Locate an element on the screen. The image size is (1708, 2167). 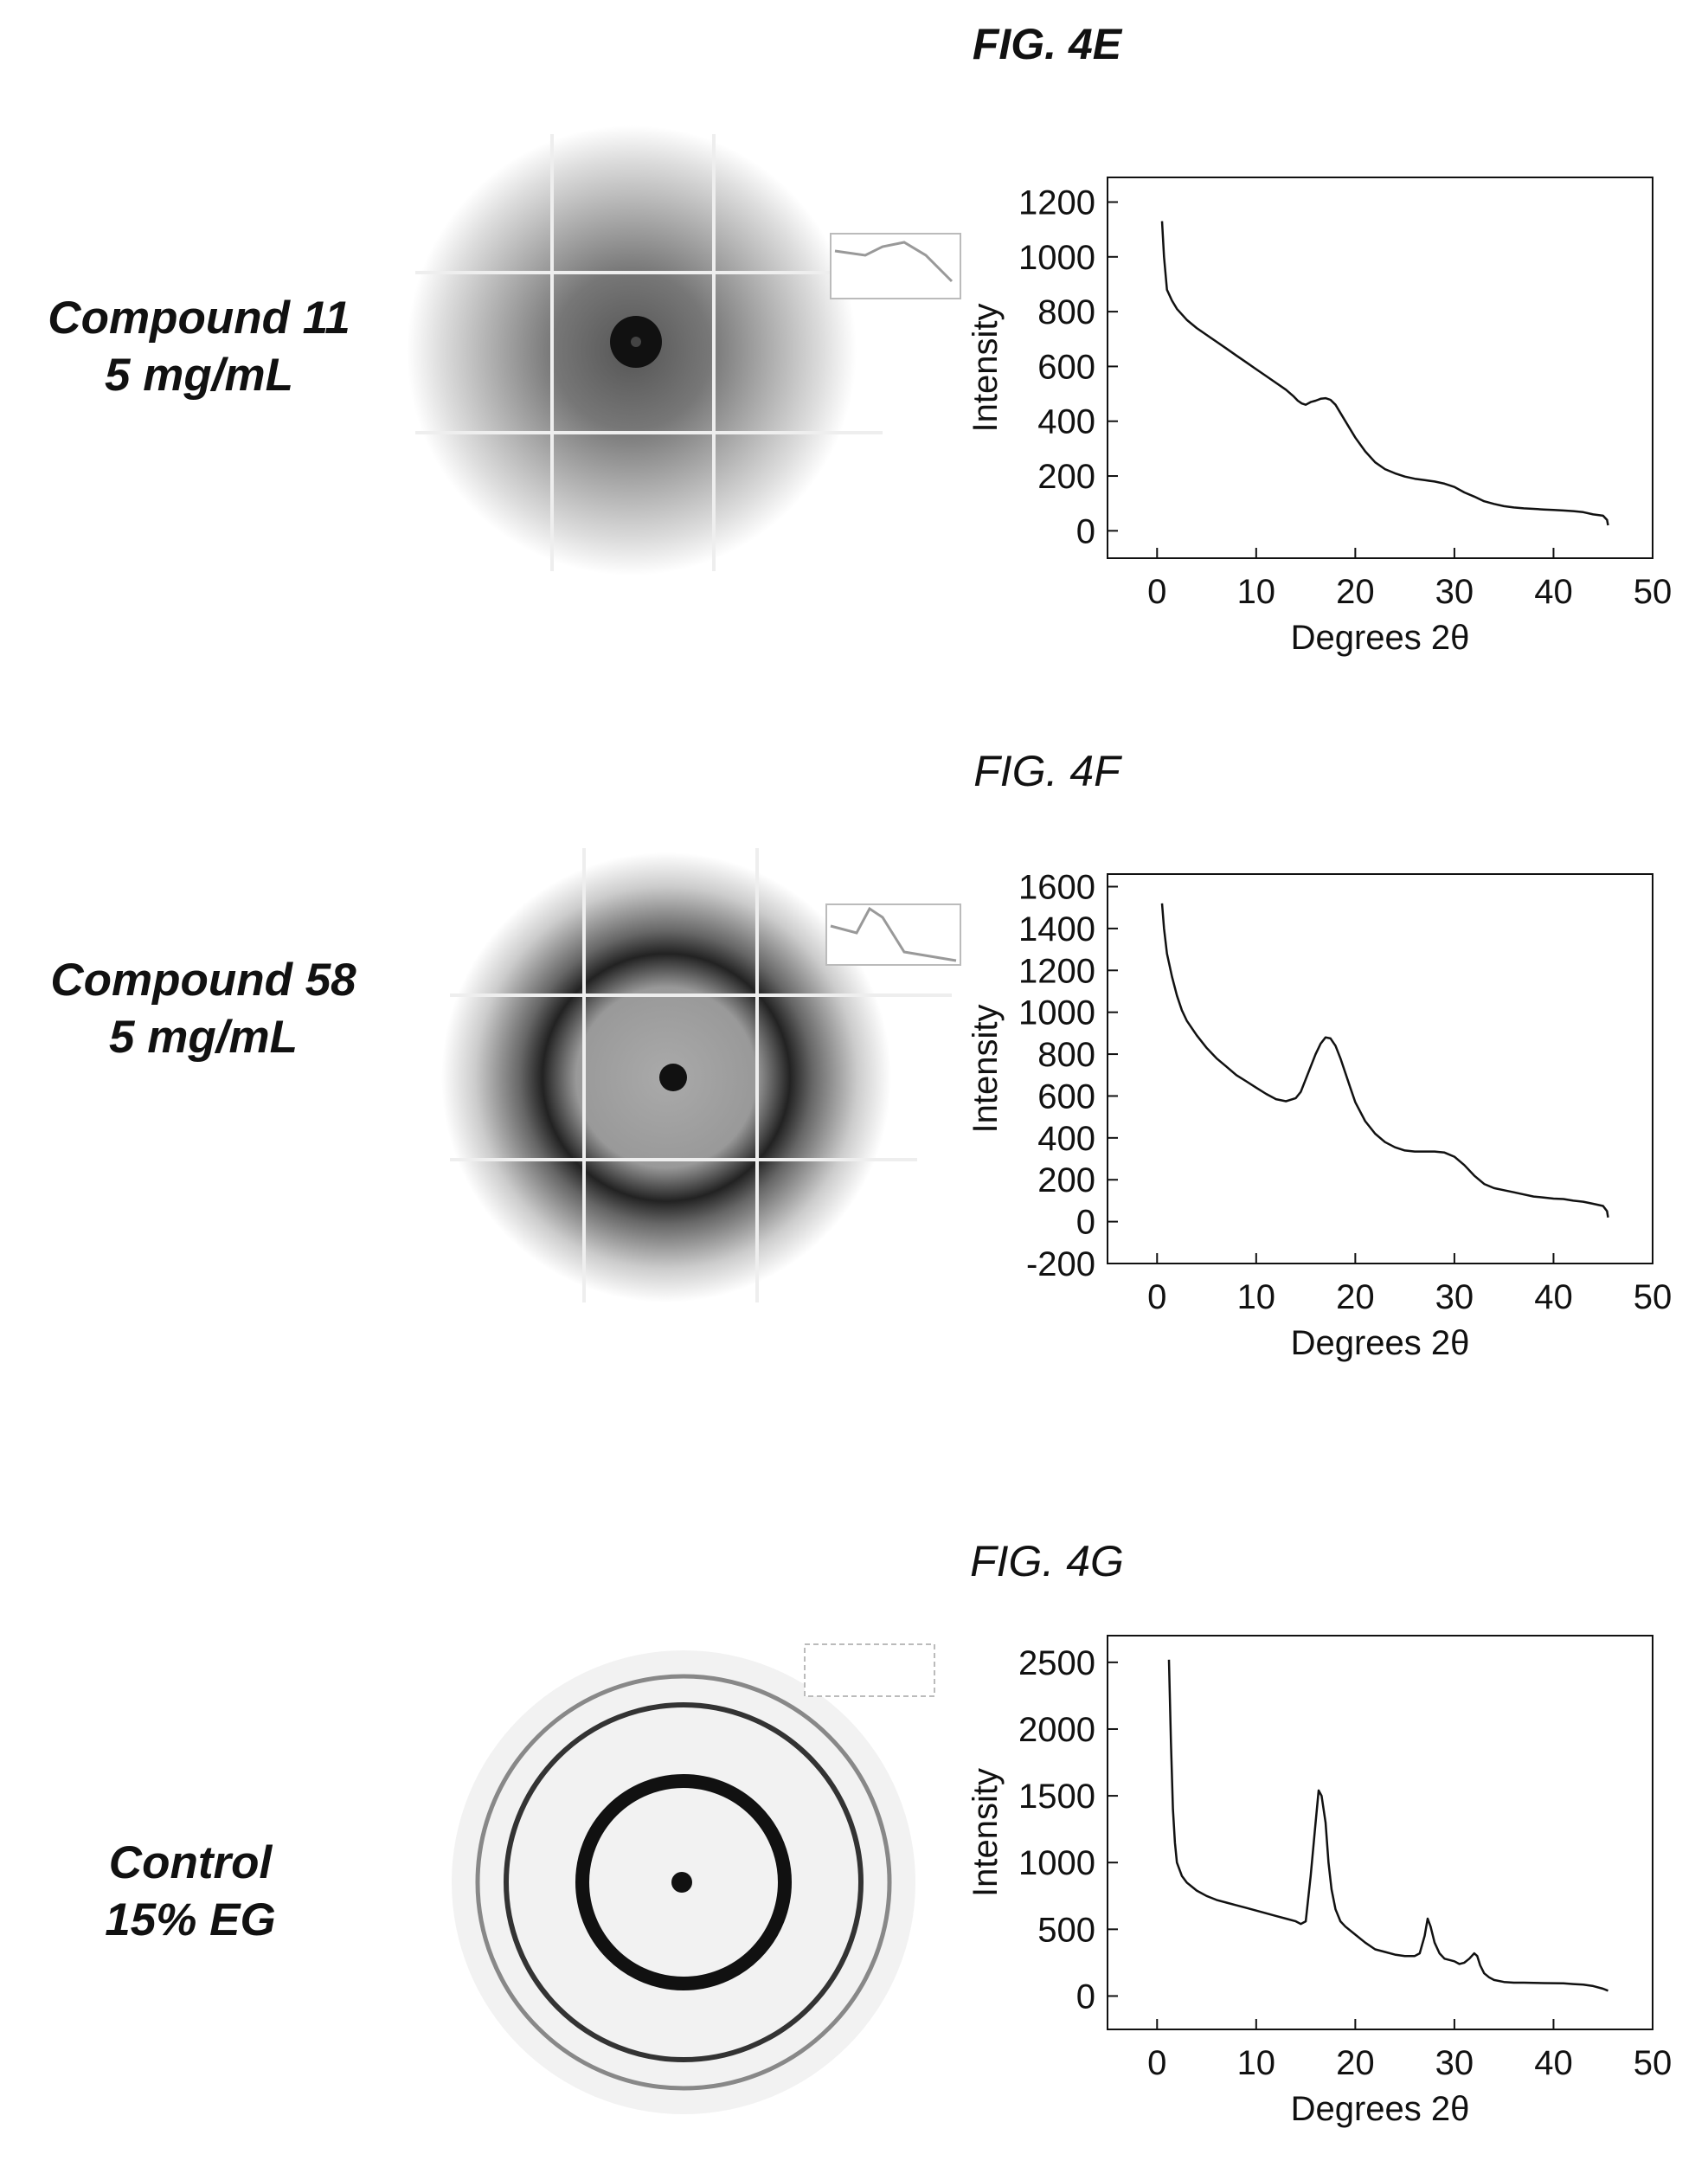
diffraction-pattern-4g is located at coordinates (694, 1878).